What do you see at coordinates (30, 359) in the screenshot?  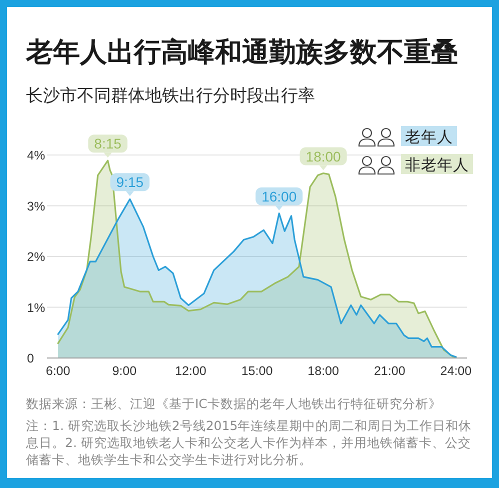 I see `y-tick-label: 0` at bounding box center [30, 359].